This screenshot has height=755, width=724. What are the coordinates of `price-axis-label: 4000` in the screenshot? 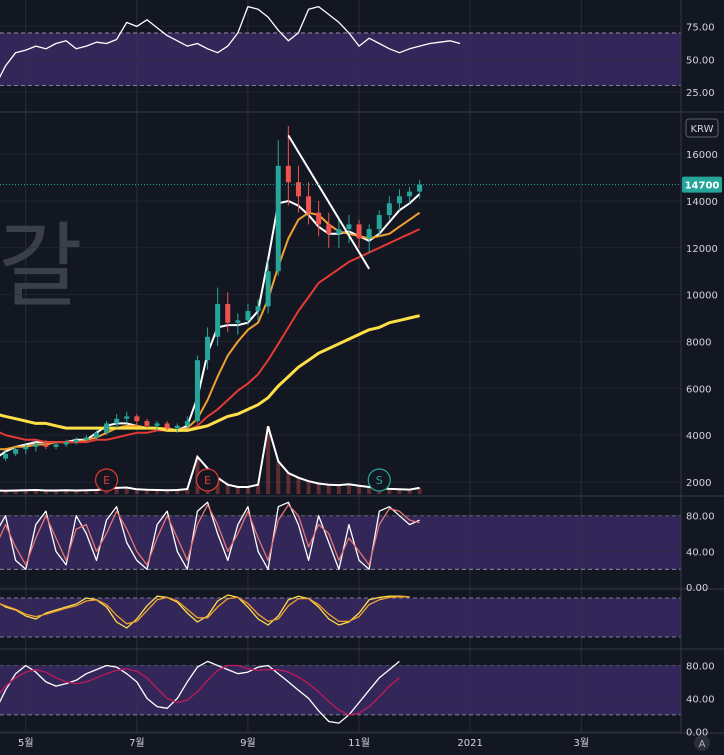 It's located at (698, 436).